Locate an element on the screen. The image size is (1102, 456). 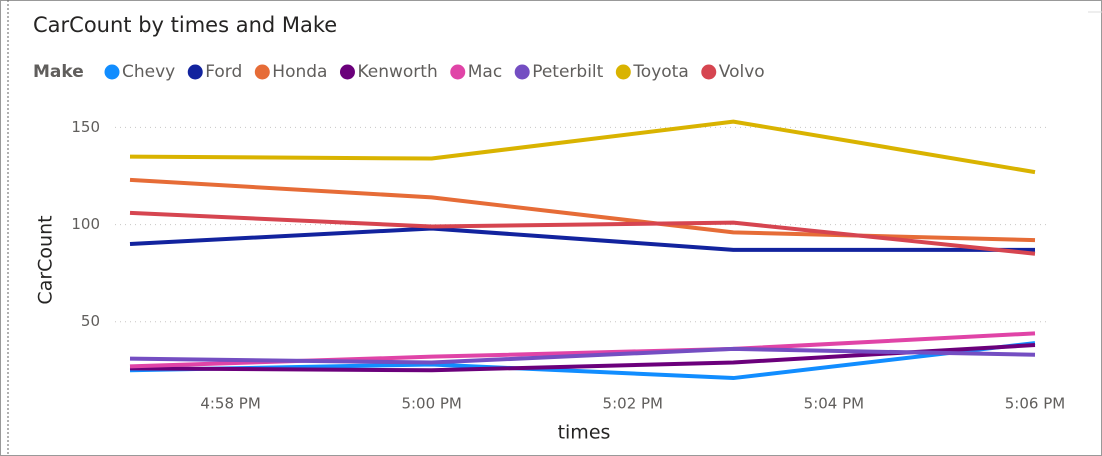
legend-label: Volvo is located at coordinates (742, 72).